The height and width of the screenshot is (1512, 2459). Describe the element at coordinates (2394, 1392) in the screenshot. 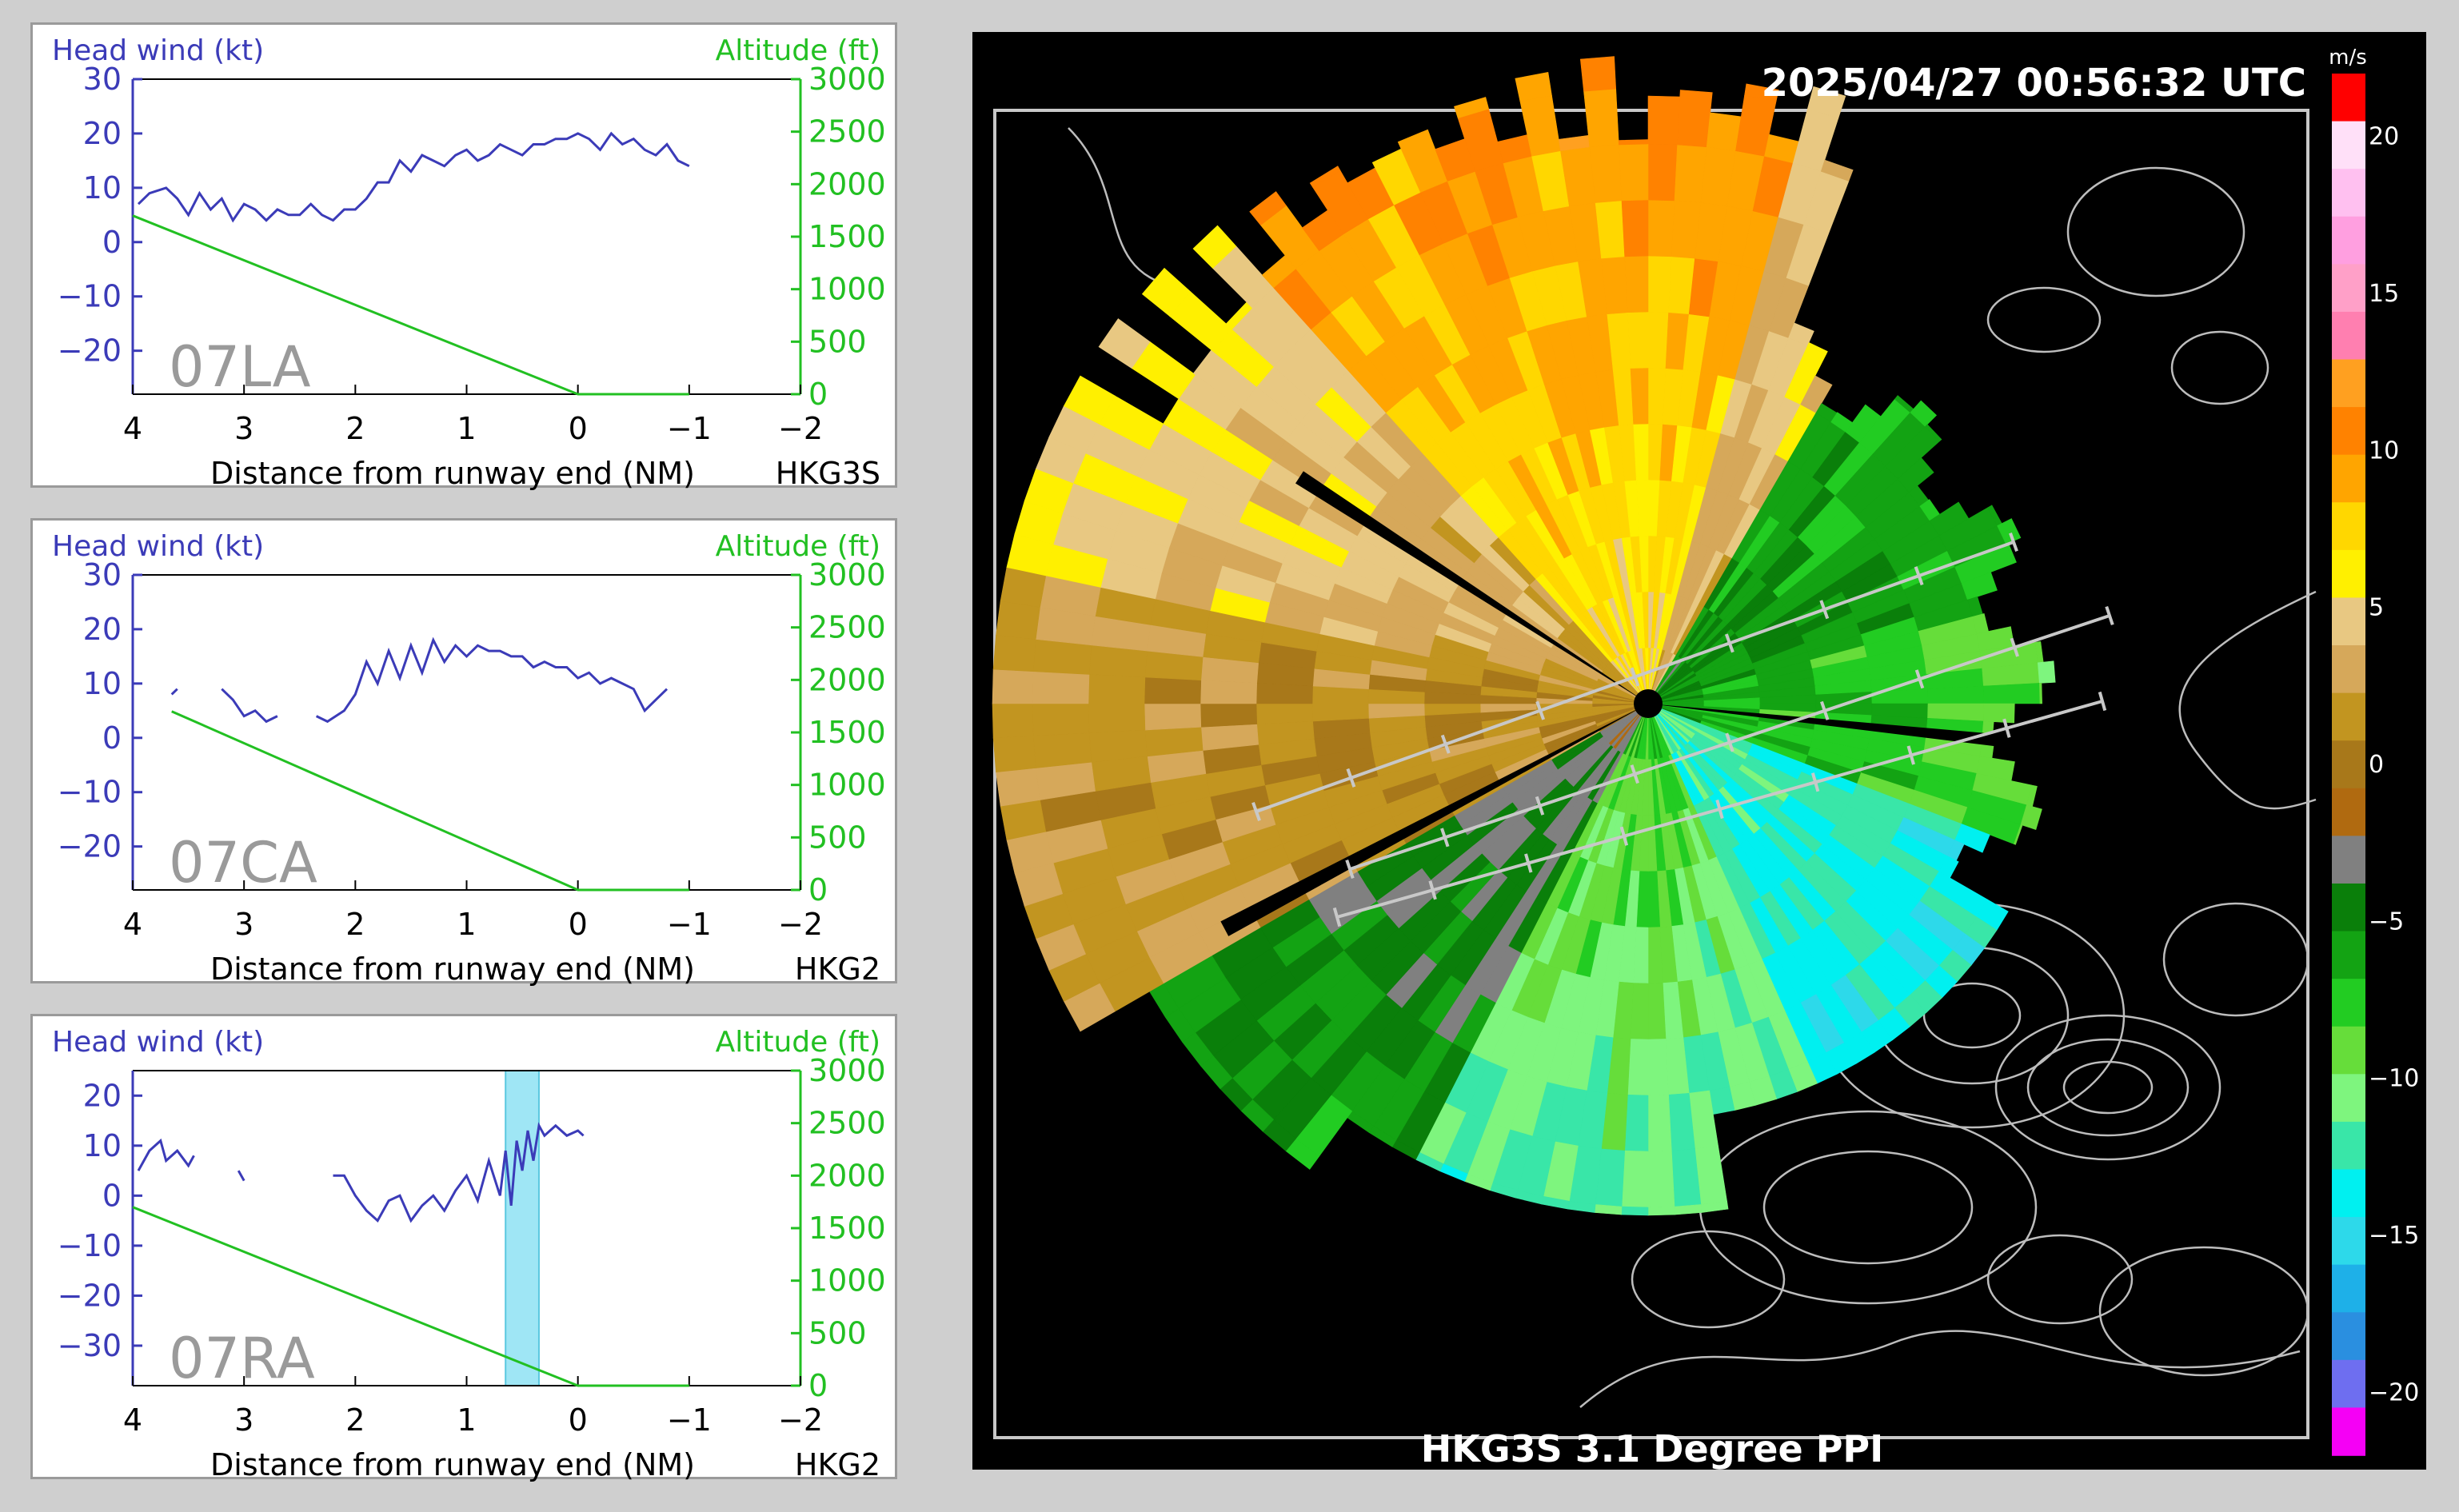

I see `colorbar-tick-label: −20` at that location.